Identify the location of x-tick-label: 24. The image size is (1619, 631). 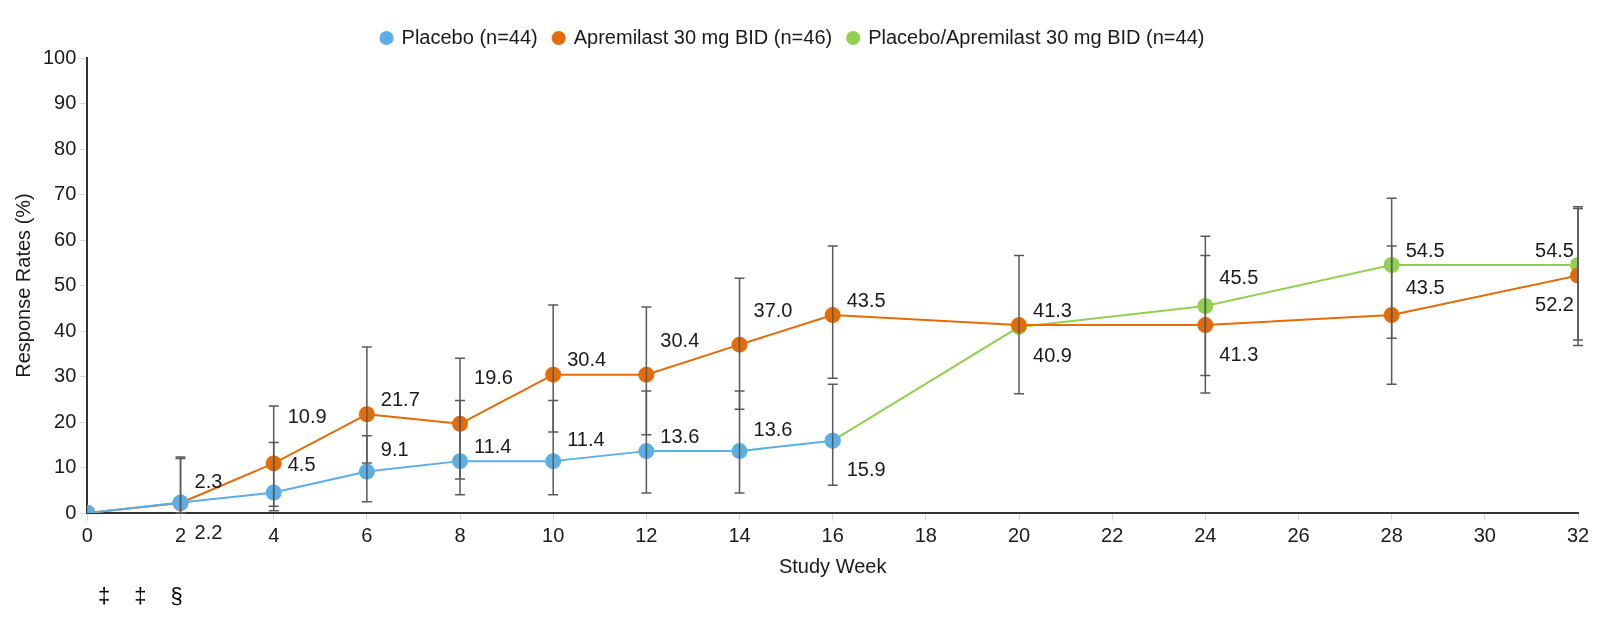
(1205, 534).